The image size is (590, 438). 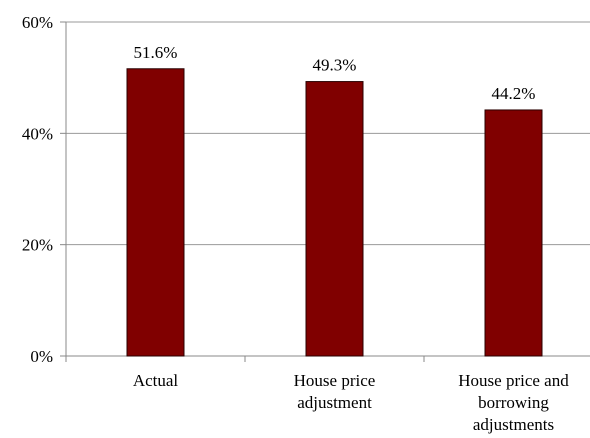 What do you see at coordinates (37, 245) in the screenshot?
I see `y-tick-label: 20%` at bounding box center [37, 245].